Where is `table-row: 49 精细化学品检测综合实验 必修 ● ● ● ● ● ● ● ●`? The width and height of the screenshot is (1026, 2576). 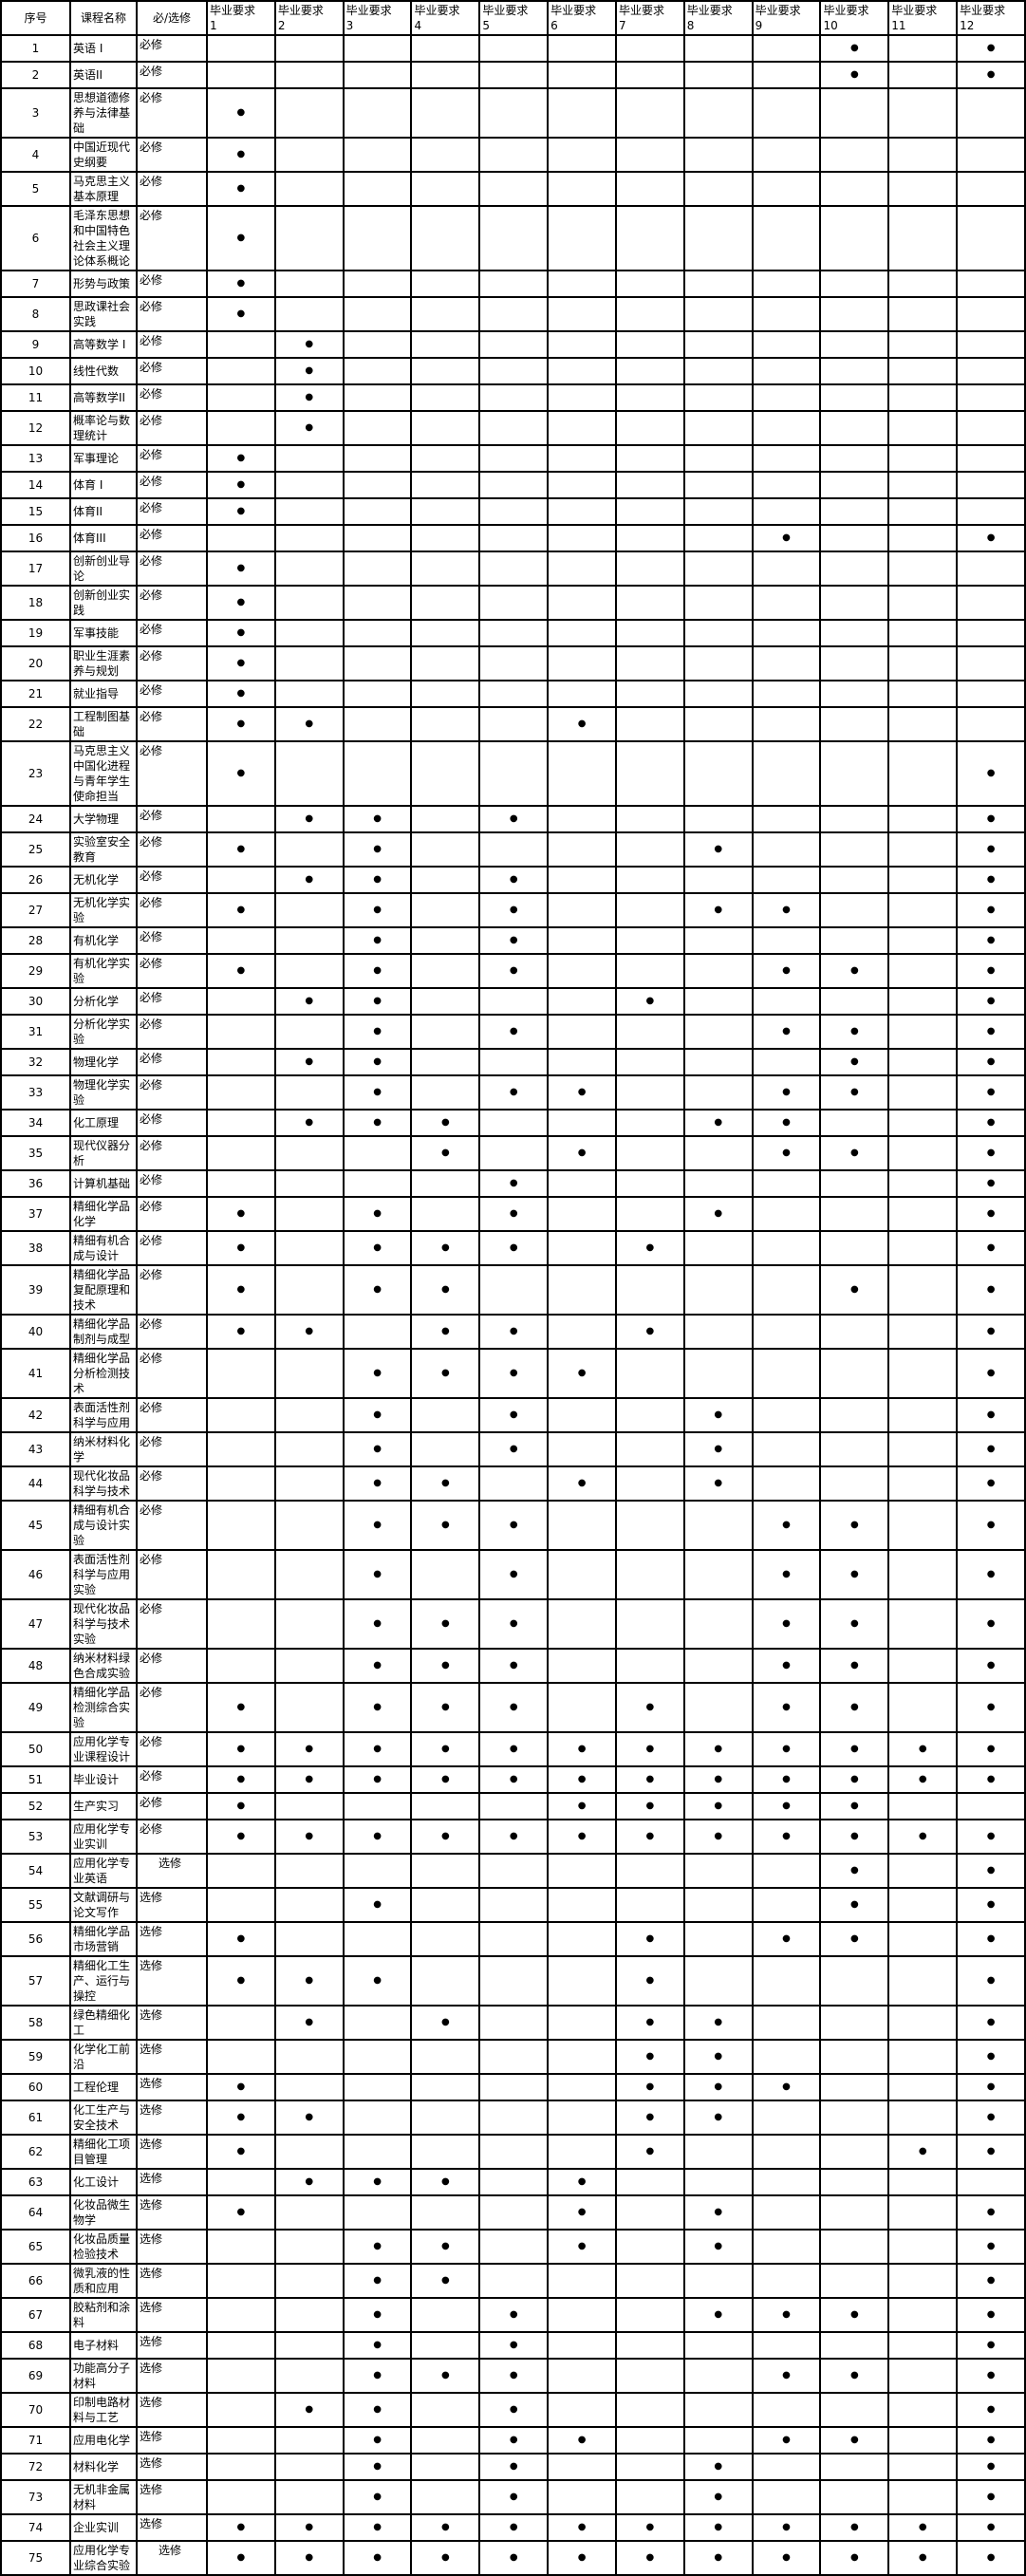 table-row: 49 精细化学品检测综合实验 必修 ● ● ● ● ● ● ● ● is located at coordinates (513, 1708).